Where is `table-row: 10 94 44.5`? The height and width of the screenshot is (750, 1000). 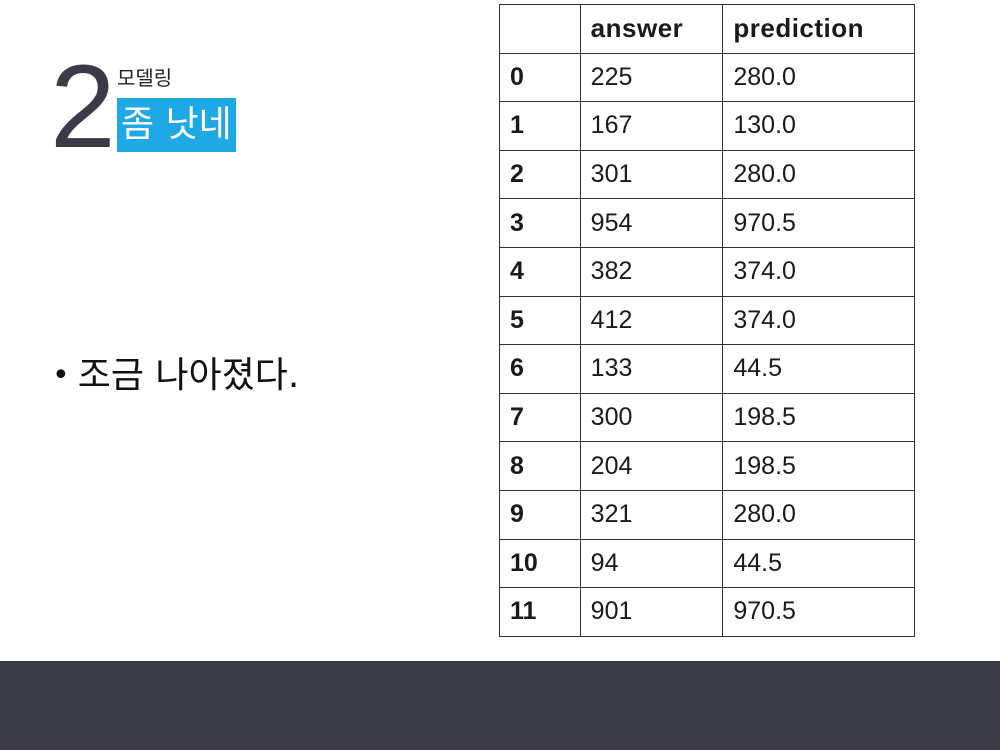 table-row: 10 94 44.5 is located at coordinates (707, 563).